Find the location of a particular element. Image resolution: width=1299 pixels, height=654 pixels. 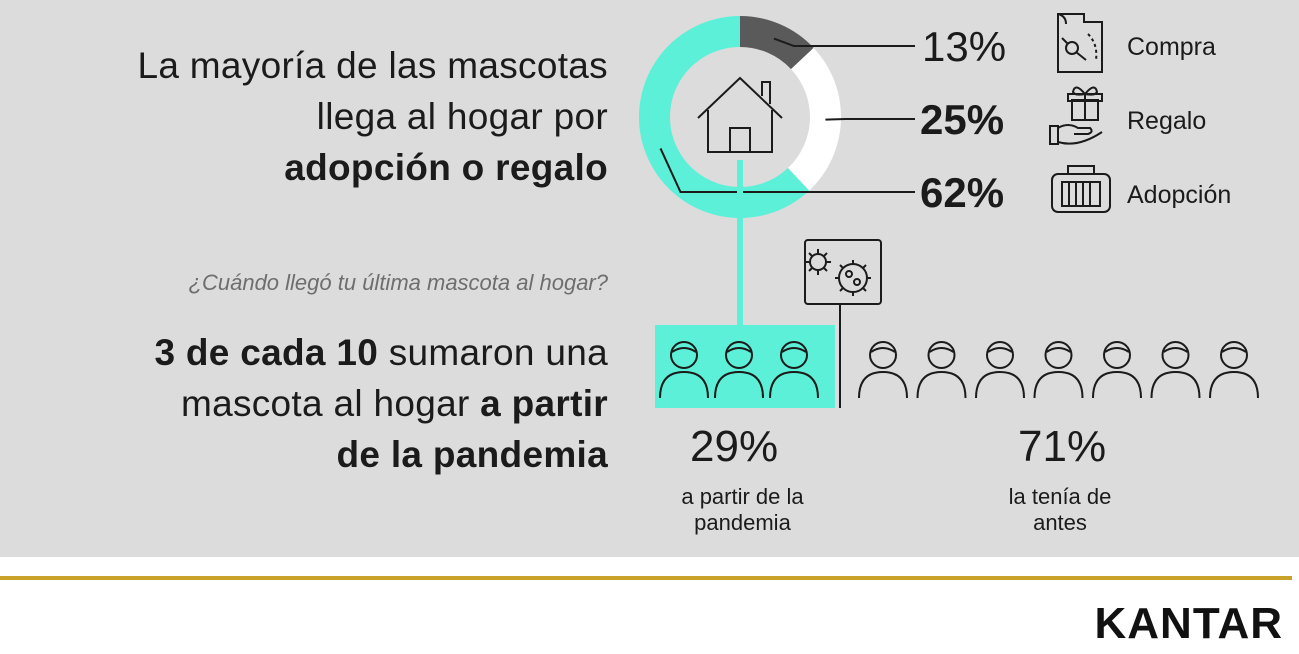

headline-bottom-bold-3: de la pandemia is located at coordinates (472, 454).